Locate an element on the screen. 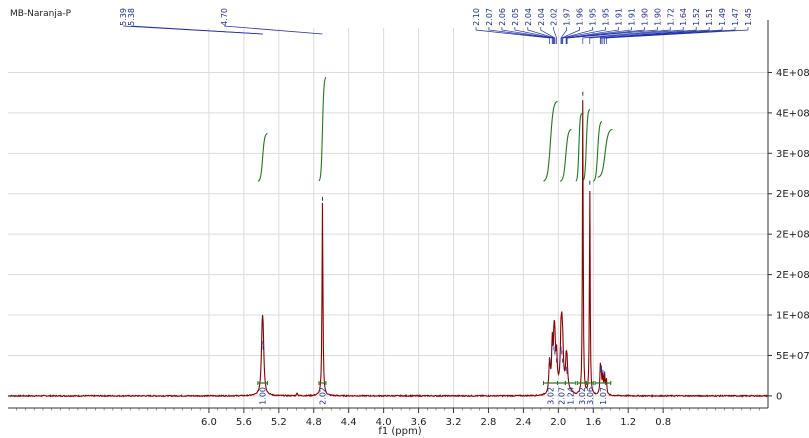  peak-label: 5.39 is located at coordinates (123, 17).